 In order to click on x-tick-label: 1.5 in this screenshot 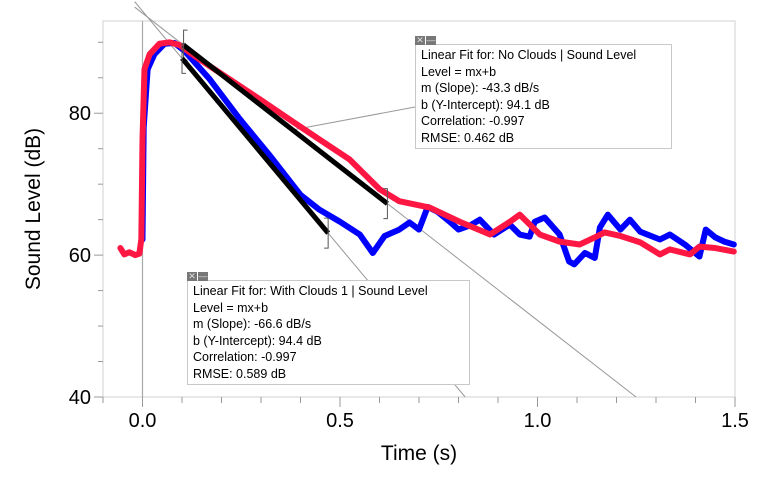, I will do `click(735, 421)`.